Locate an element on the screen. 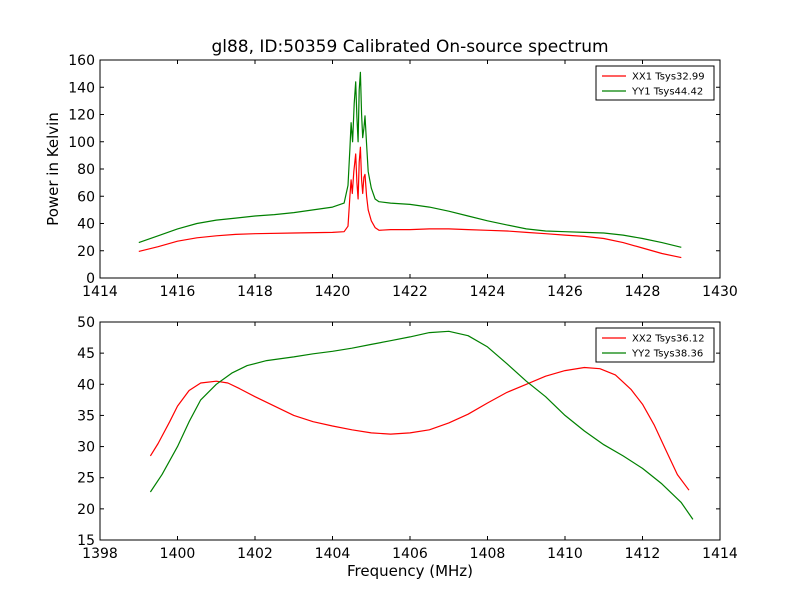 The width and height of the screenshot is (800, 600). x-tick-label-2-0: 1398 is located at coordinates (100, 554).